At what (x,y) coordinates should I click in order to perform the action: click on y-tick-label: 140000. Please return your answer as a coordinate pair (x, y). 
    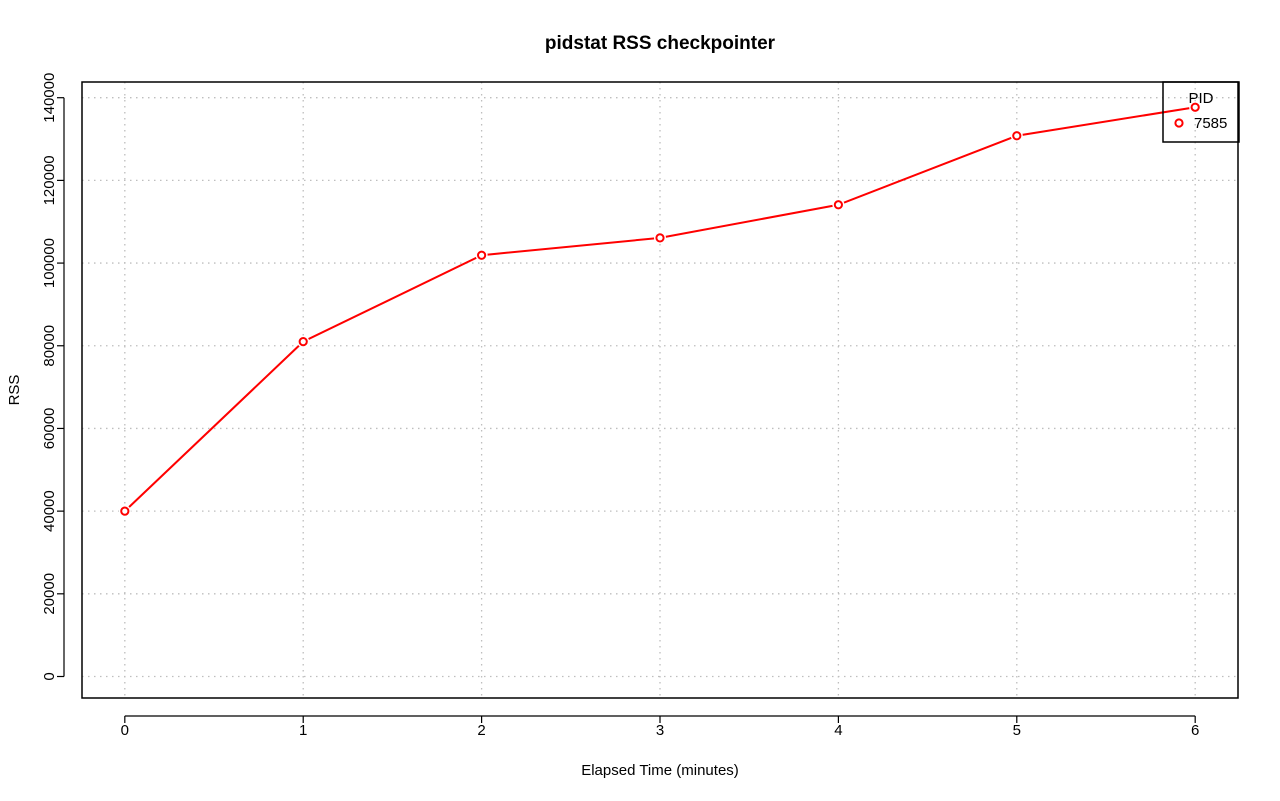
    Looking at the image, I should click on (49, 98).